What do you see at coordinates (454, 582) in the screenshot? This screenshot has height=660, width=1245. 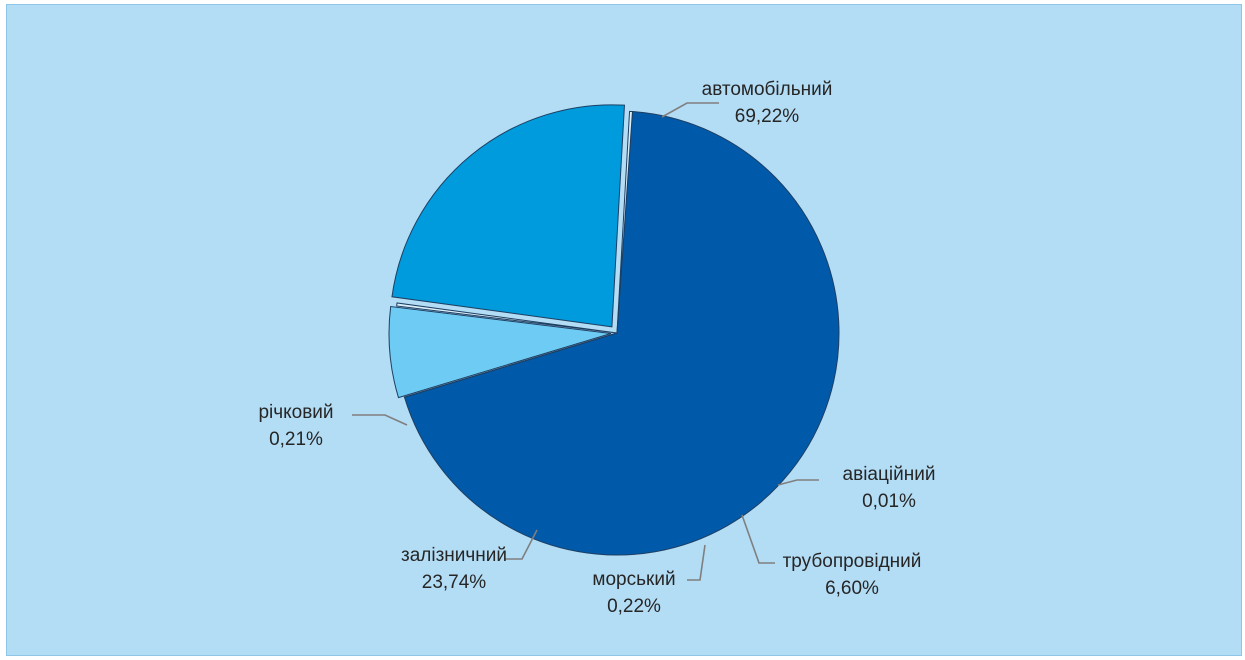 I see `slice-value-label-4: 23,74%` at bounding box center [454, 582].